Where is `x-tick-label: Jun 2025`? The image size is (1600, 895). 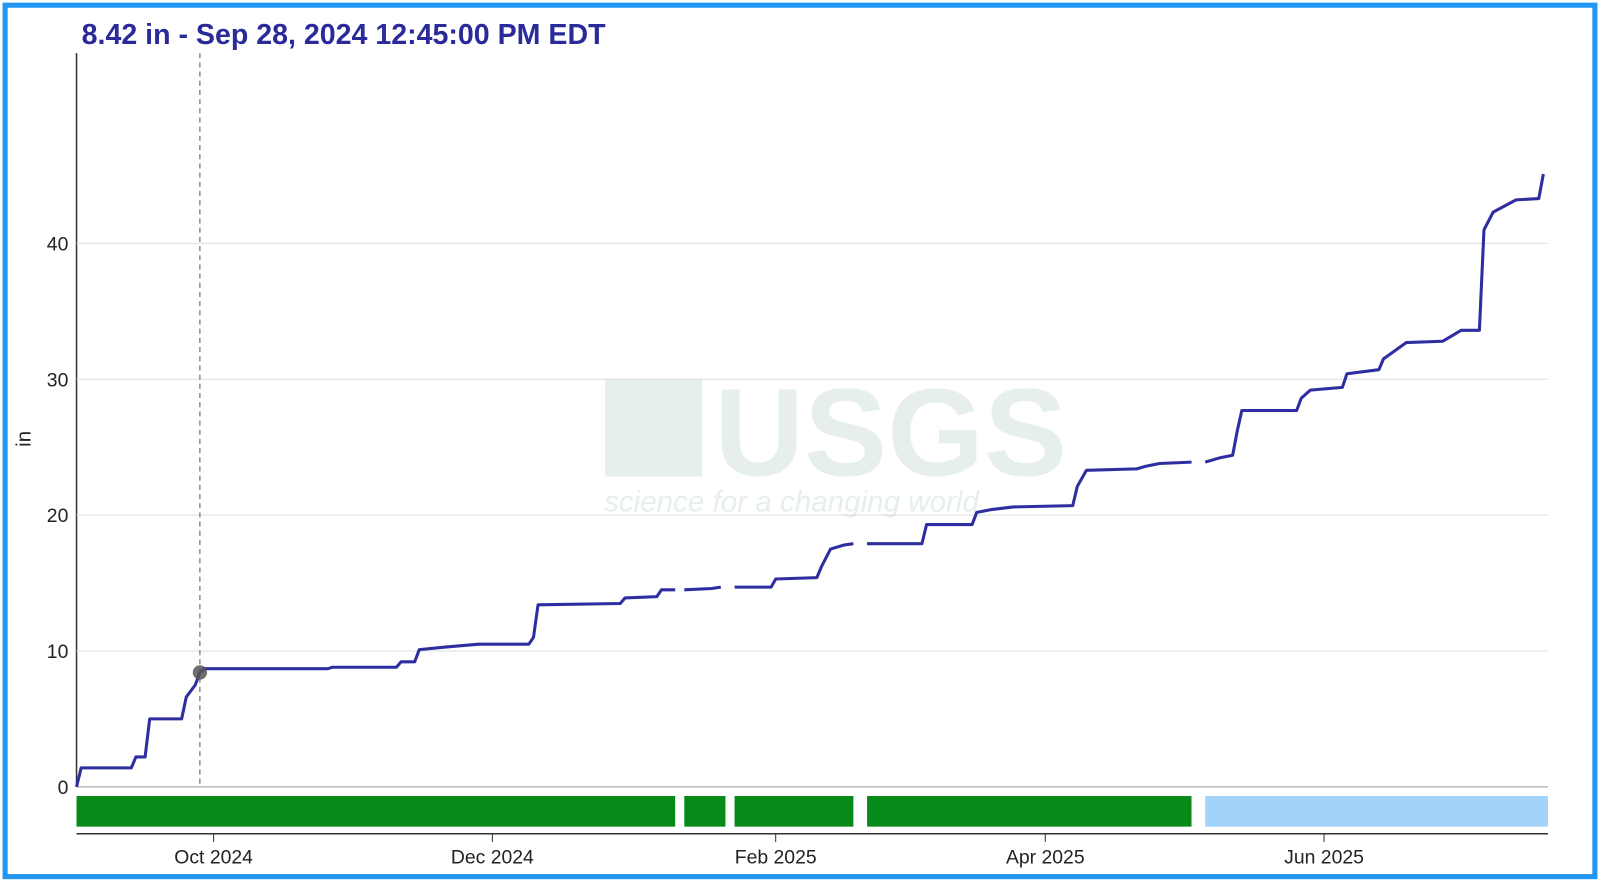
x-tick-label: Jun 2025 is located at coordinates (1324, 857).